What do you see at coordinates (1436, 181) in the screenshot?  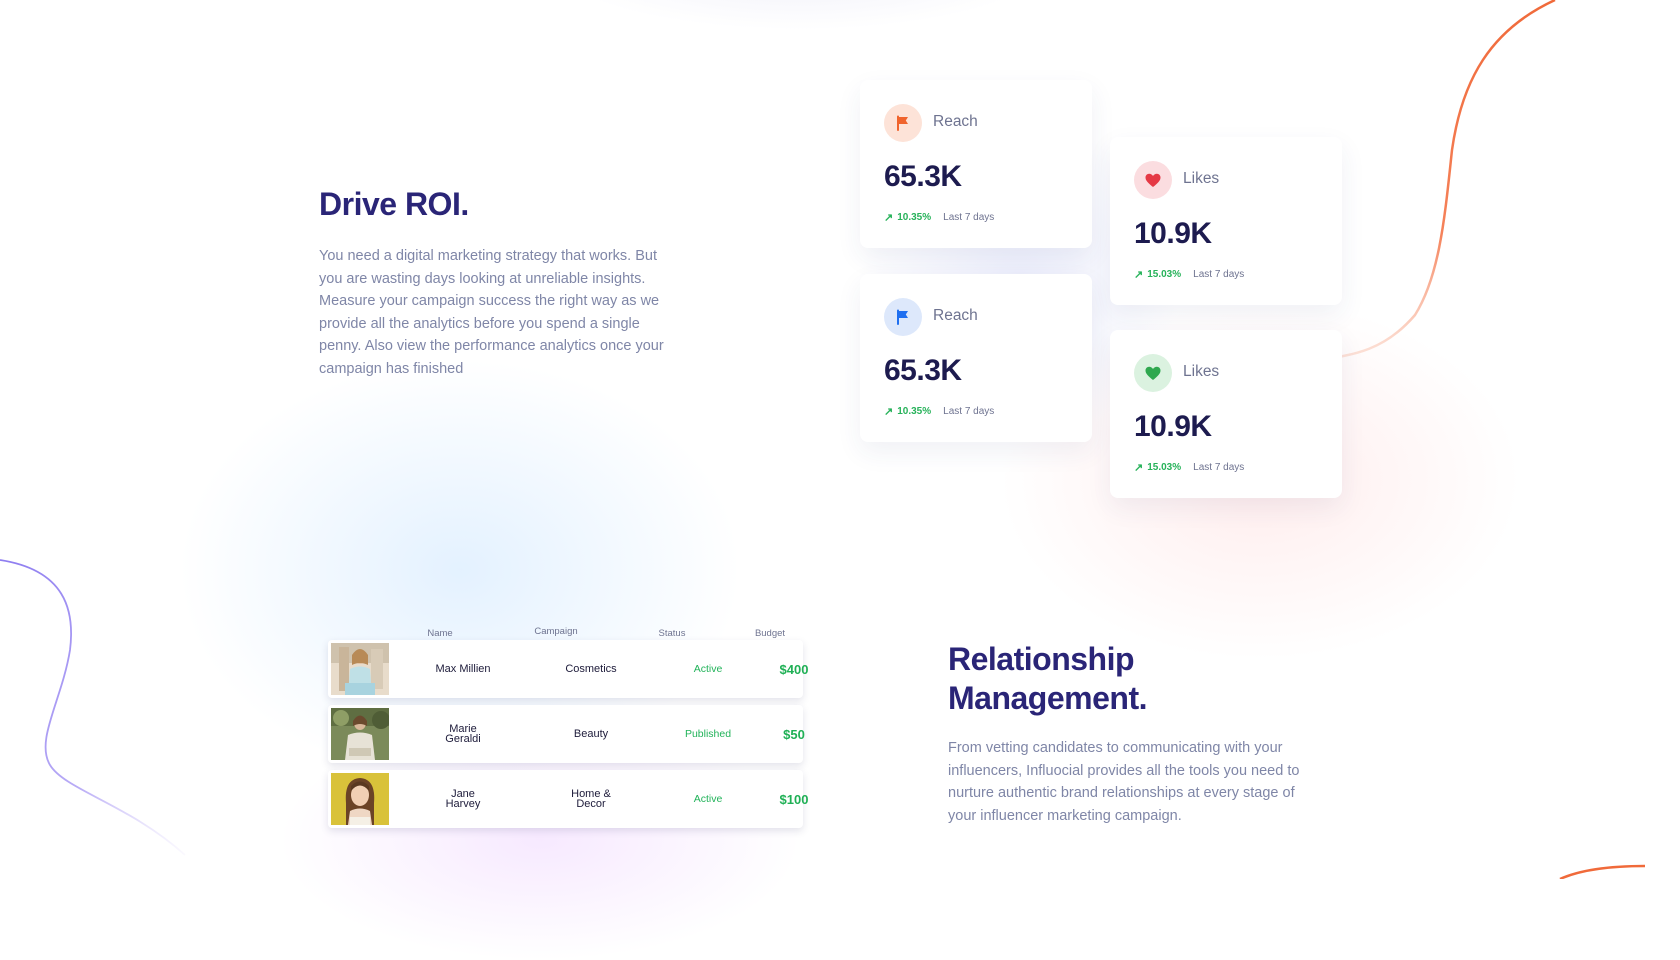 I see `orange-curve-top-right` at bounding box center [1436, 181].